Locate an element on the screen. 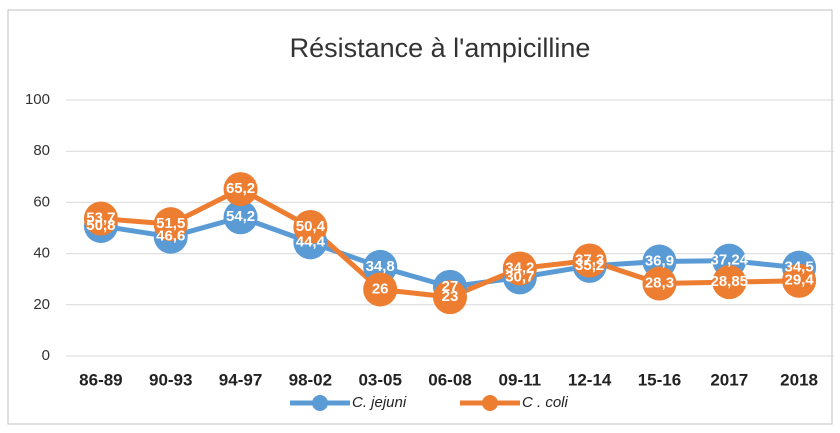  data-label: 51,5 is located at coordinates (170, 223).